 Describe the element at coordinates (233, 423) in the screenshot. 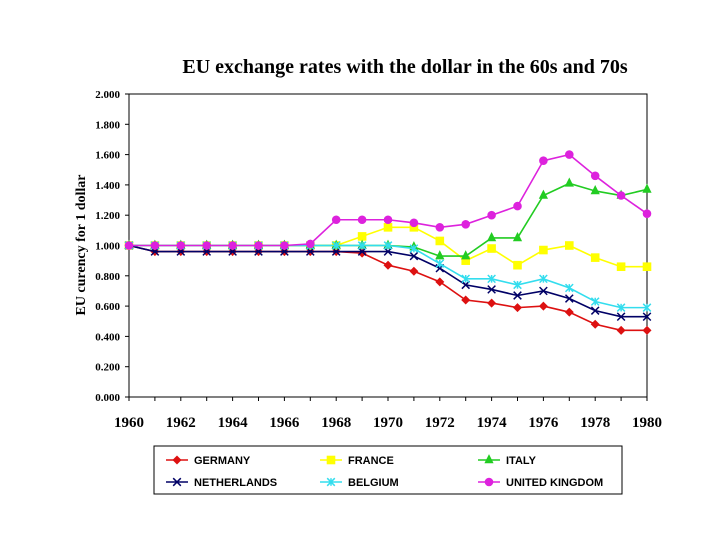

I see `x-tick-label: 1964` at that location.